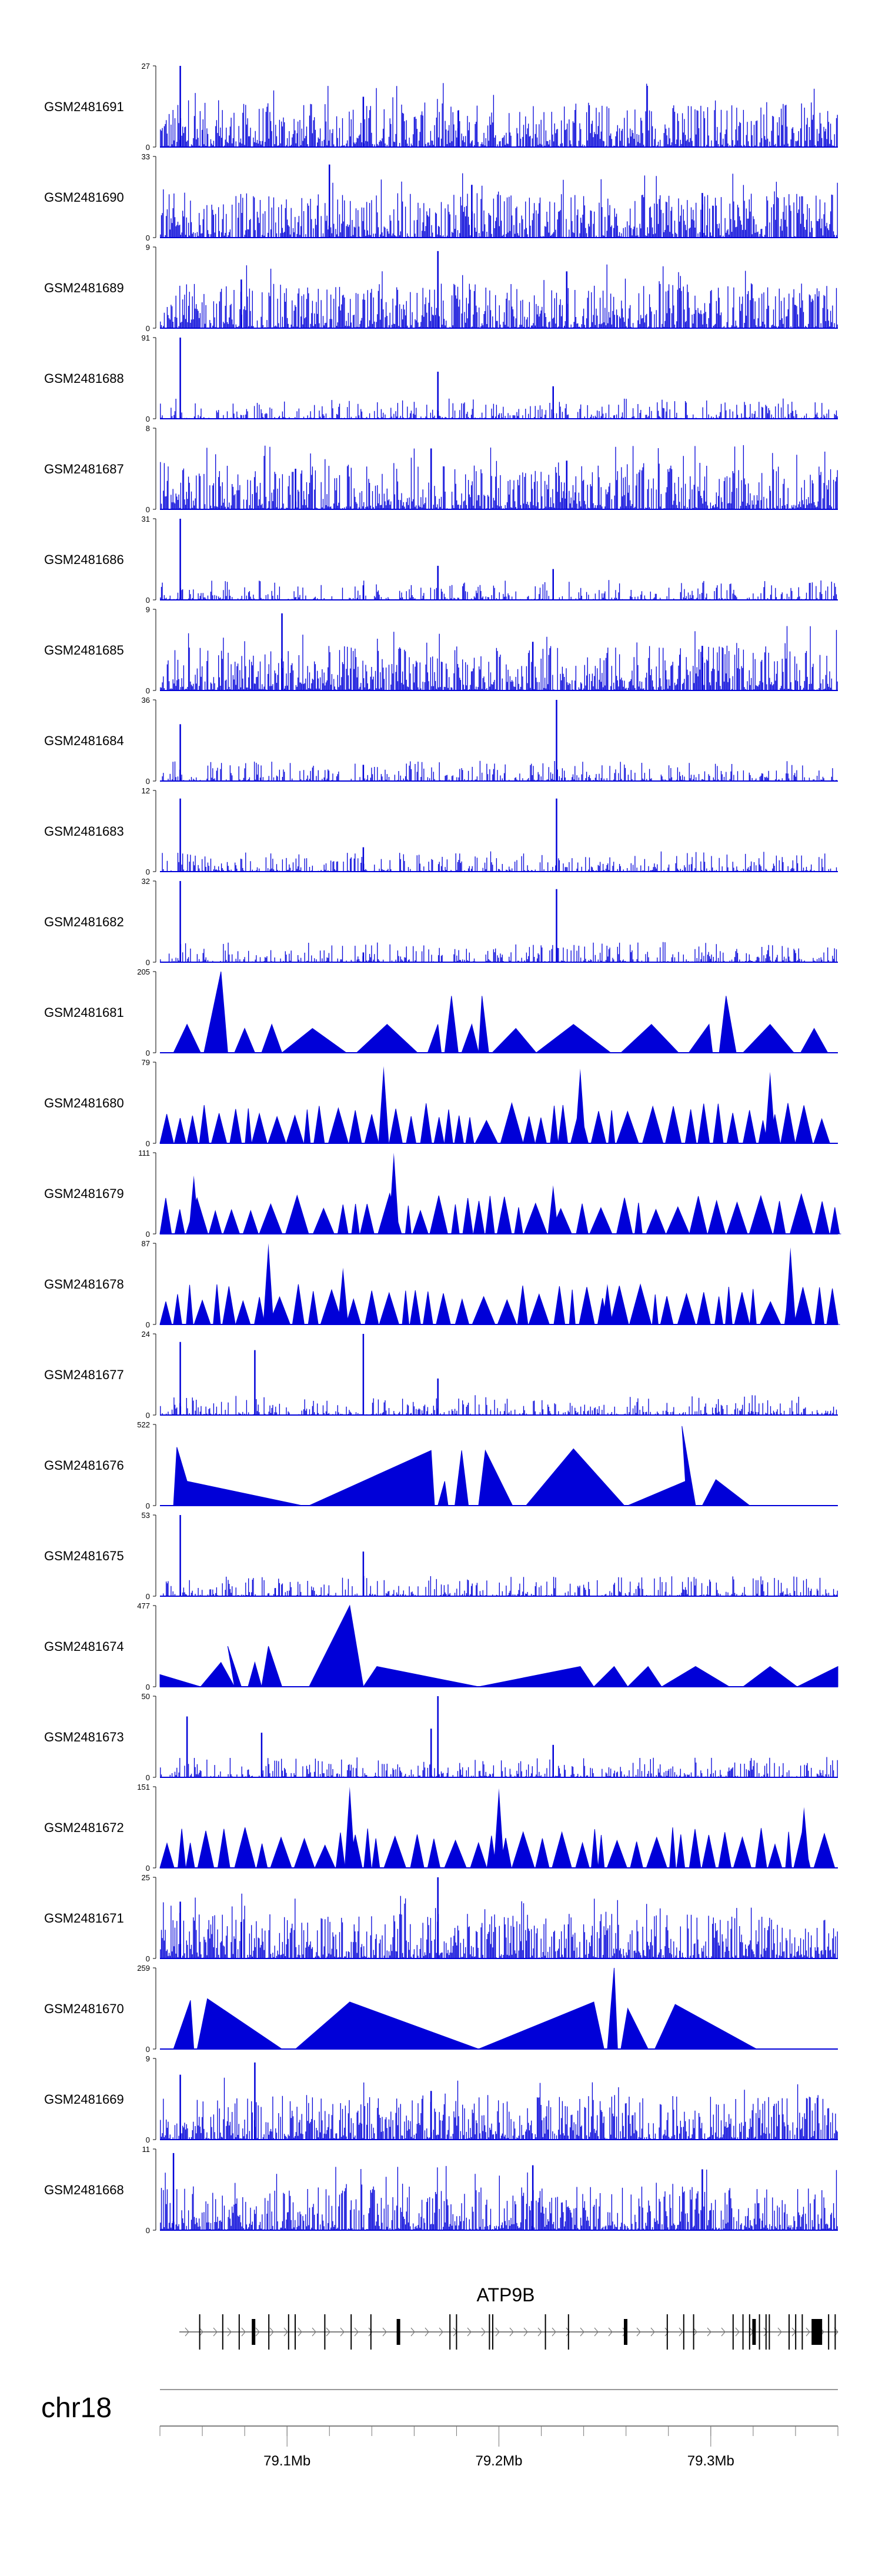 This screenshot has width=882, height=2576. What do you see at coordinates (146, 1696) in the screenshot?
I see `y-max-label: 50` at bounding box center [146, 1696].